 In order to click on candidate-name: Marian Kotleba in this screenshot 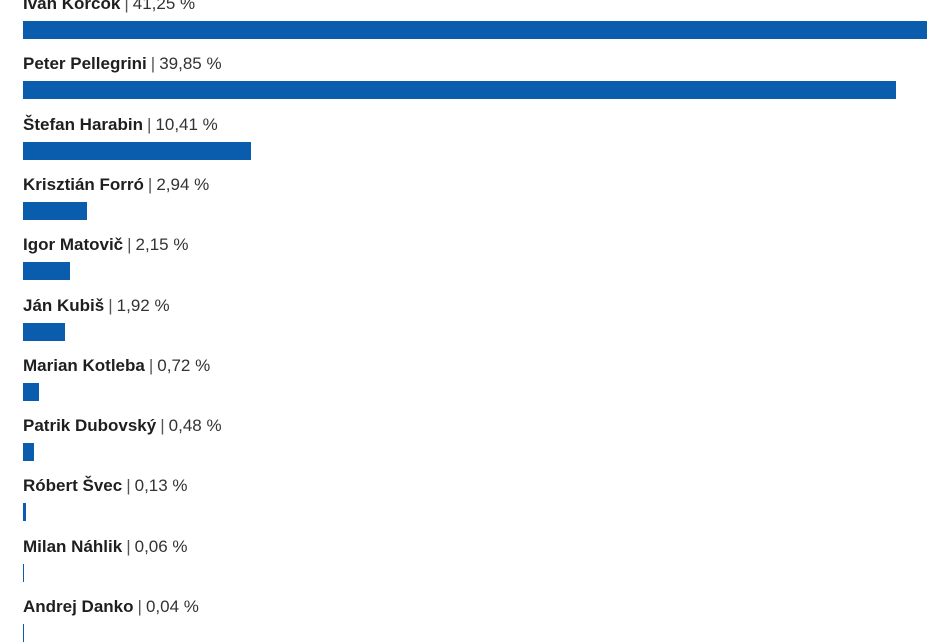, I will do `click(84, 365)`.